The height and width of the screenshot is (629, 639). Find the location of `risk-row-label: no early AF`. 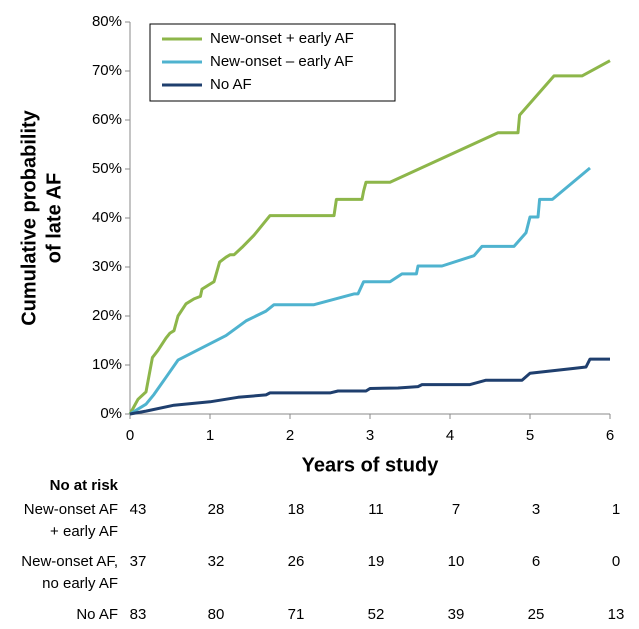

risk-row-label: no early AF is located at coordinates (80, 583).